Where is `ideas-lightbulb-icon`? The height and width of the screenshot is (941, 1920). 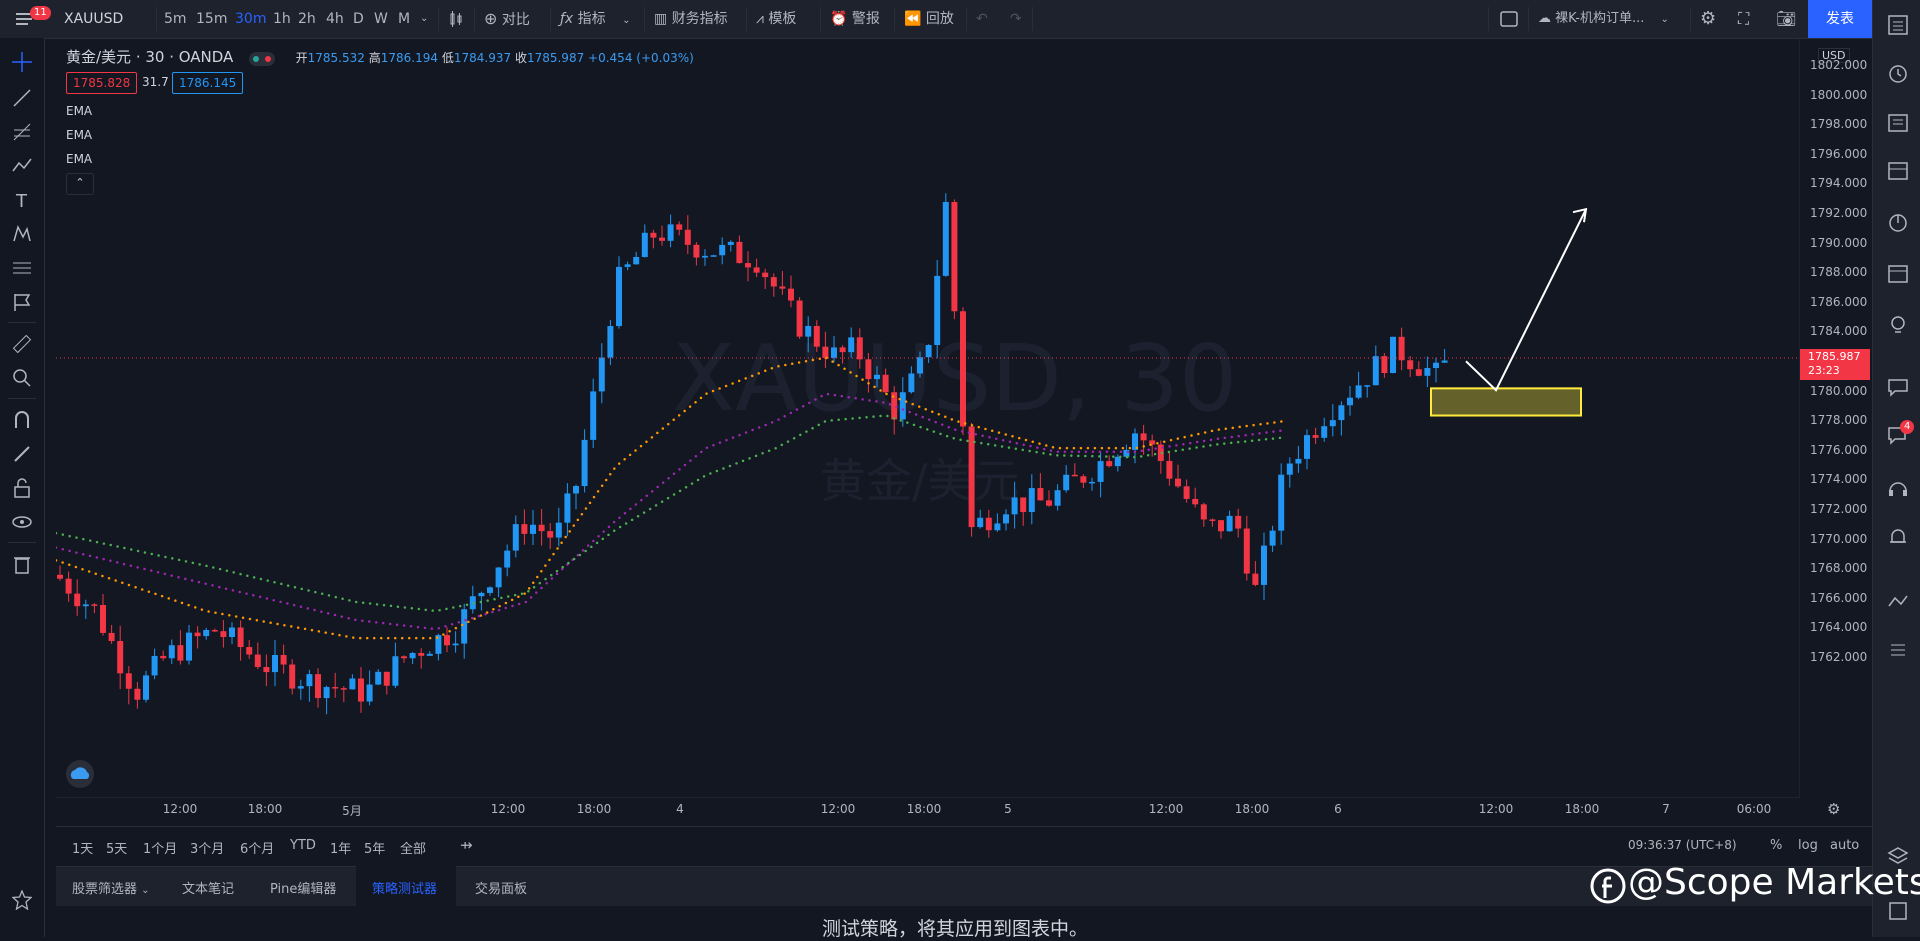
ideas-lightbulb-icon is located at coordinates (1898, 325).